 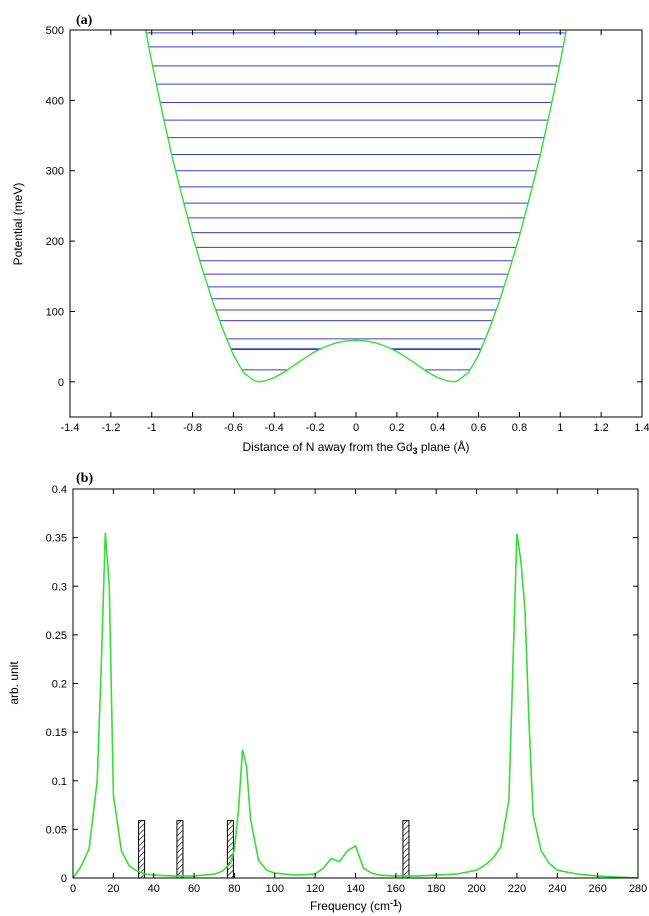 What do you see at coordinates (14, 683) in the screenshot?
I see `panel-b-y-axis-label: arb. unit` at bounding box center [14, 683].